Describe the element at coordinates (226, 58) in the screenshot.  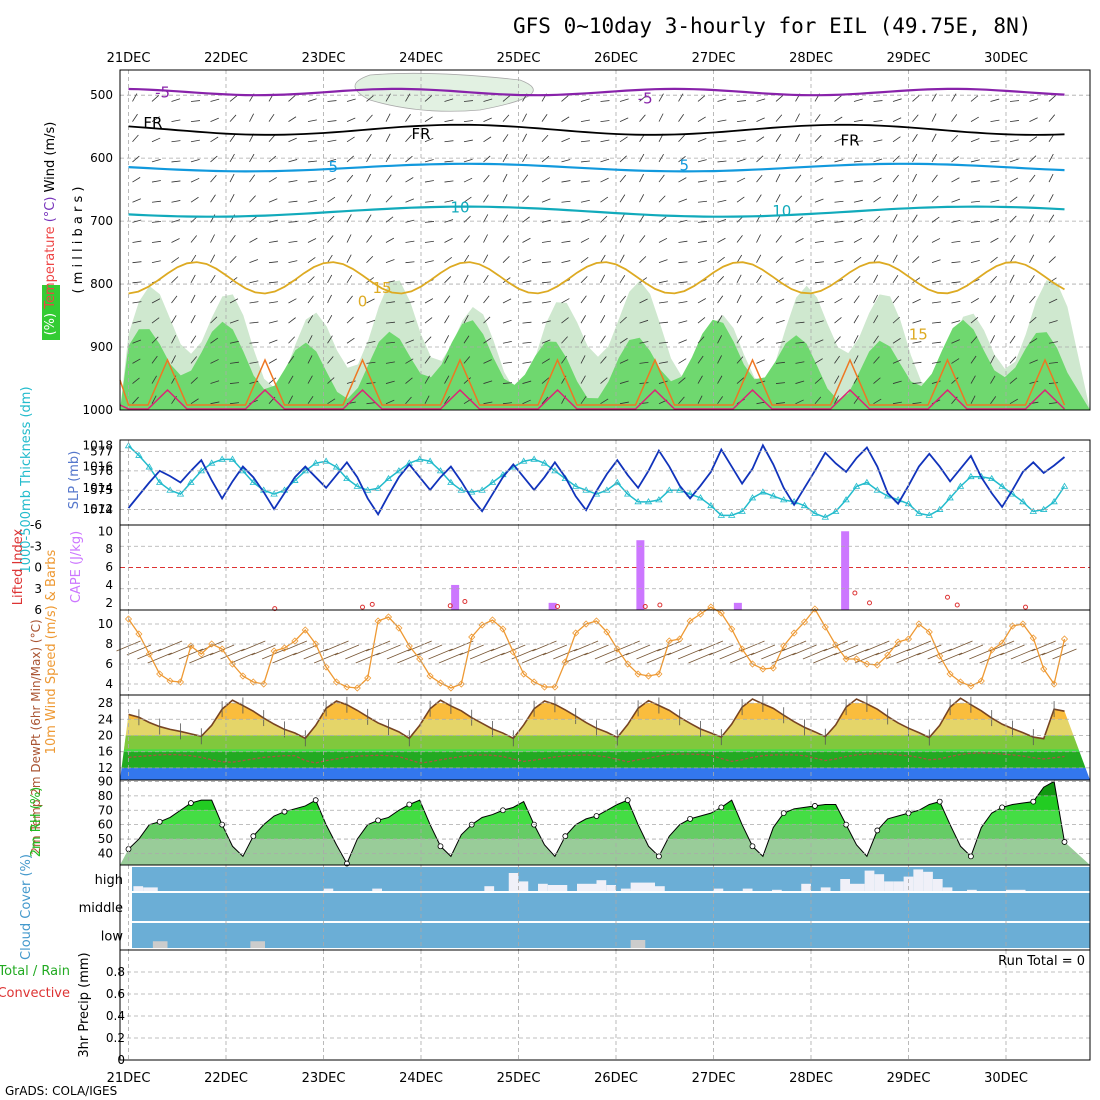
I see `date-label-top: 22DEC` at that location.